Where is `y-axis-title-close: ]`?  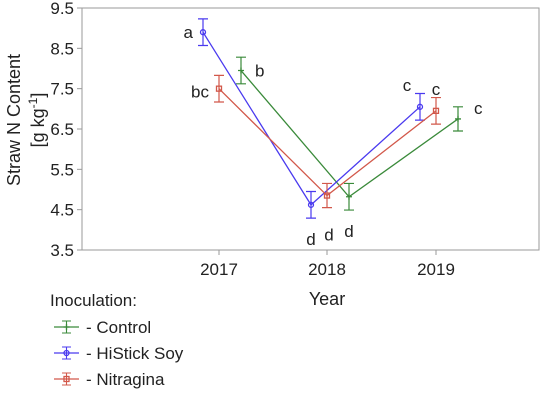
y-axis-title-close: ] is located at coordinates (38, 95).